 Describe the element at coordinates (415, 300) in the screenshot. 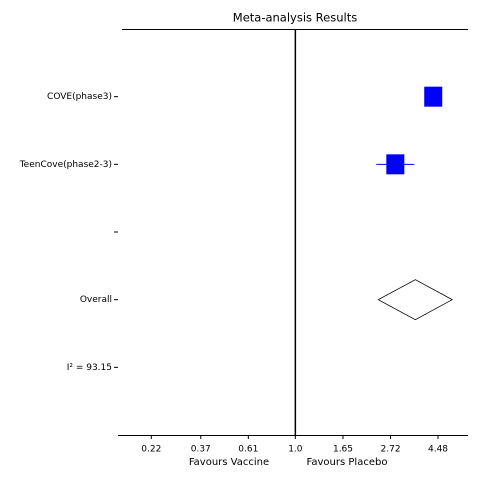

I see `pooled-diamond` at that location.